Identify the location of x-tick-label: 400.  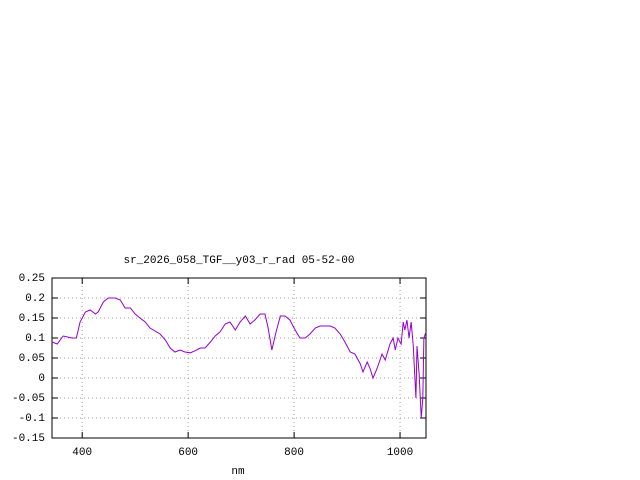
(82, 453).